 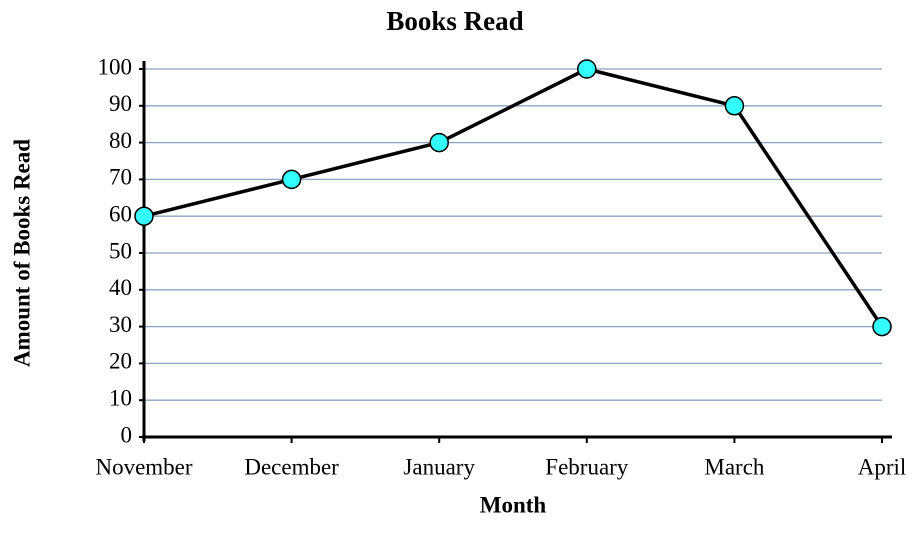 I want to click on y-axis-label: Amount of Books Read, so click(x=21, y=253).